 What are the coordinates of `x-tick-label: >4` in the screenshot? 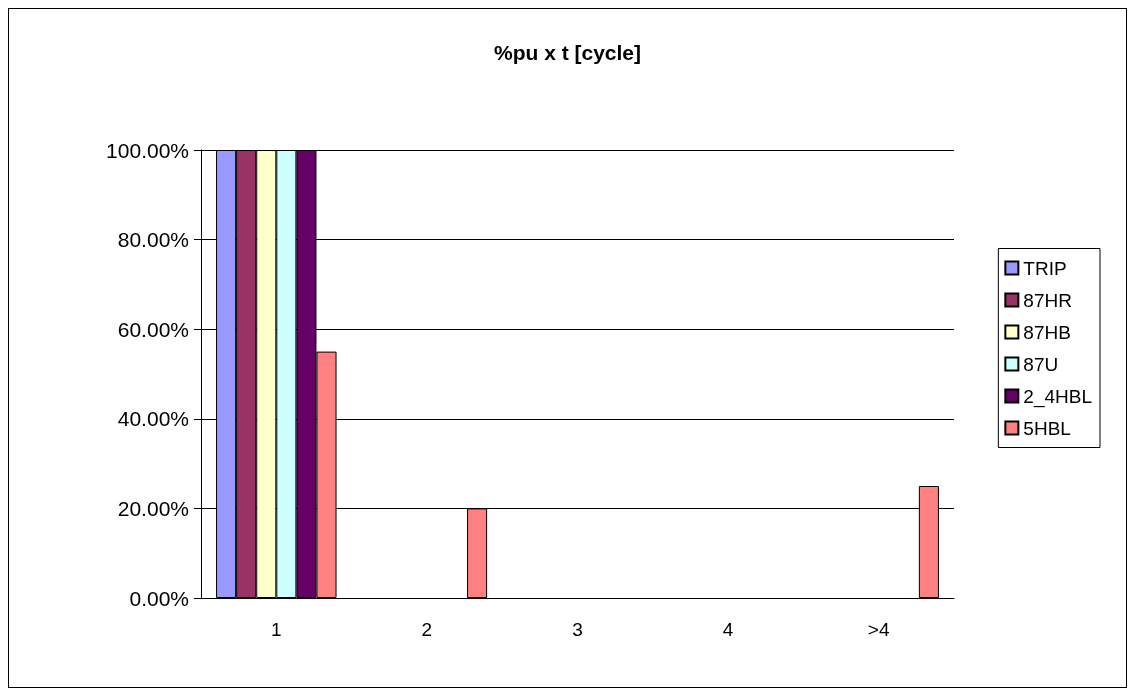 It's located at (878, 629).